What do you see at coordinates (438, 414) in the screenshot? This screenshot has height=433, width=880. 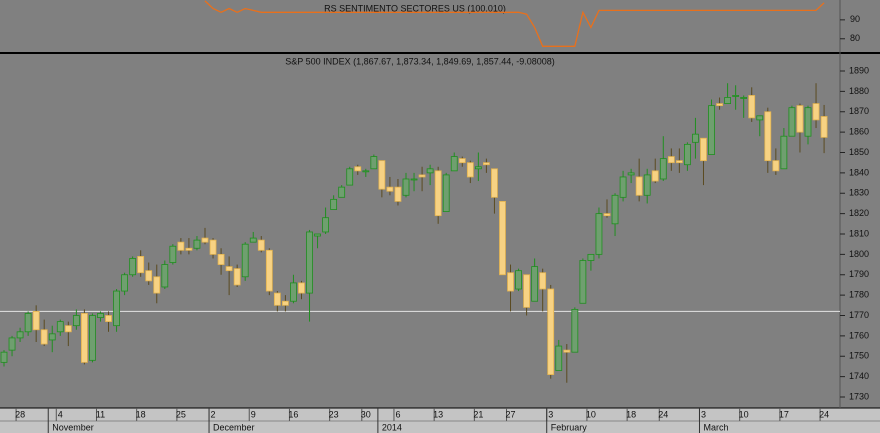 I see `x-tick-label: 13` at bounding box center [438, 414].